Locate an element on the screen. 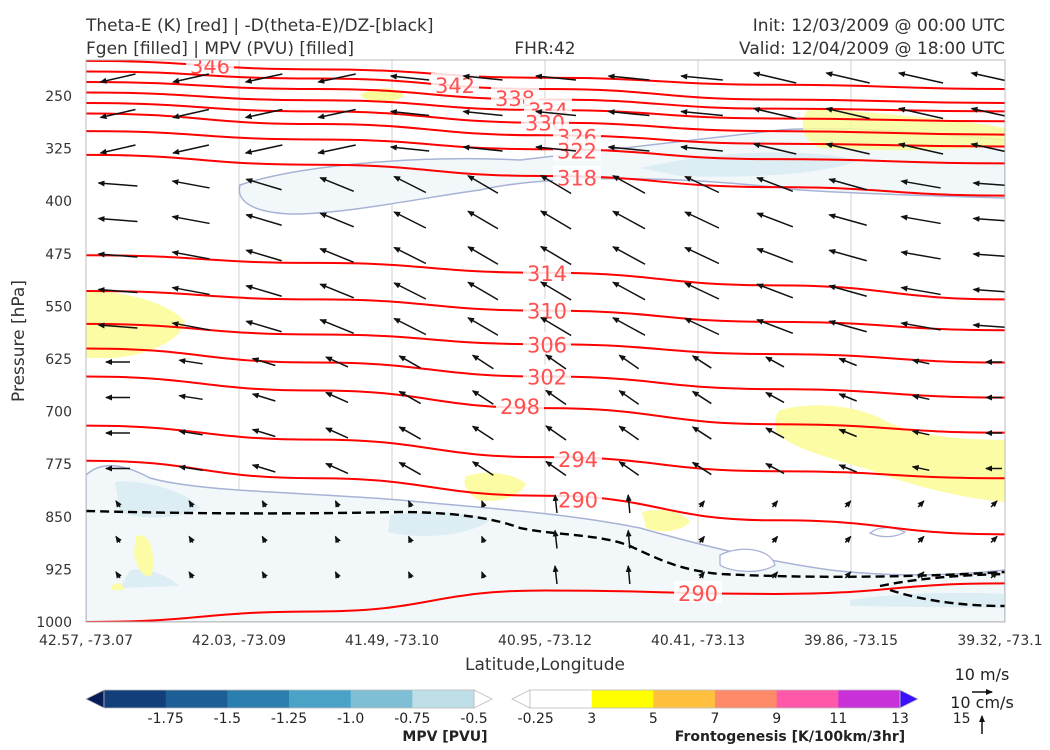  y-tick-label: 700 is located at coordinates (58, 413).